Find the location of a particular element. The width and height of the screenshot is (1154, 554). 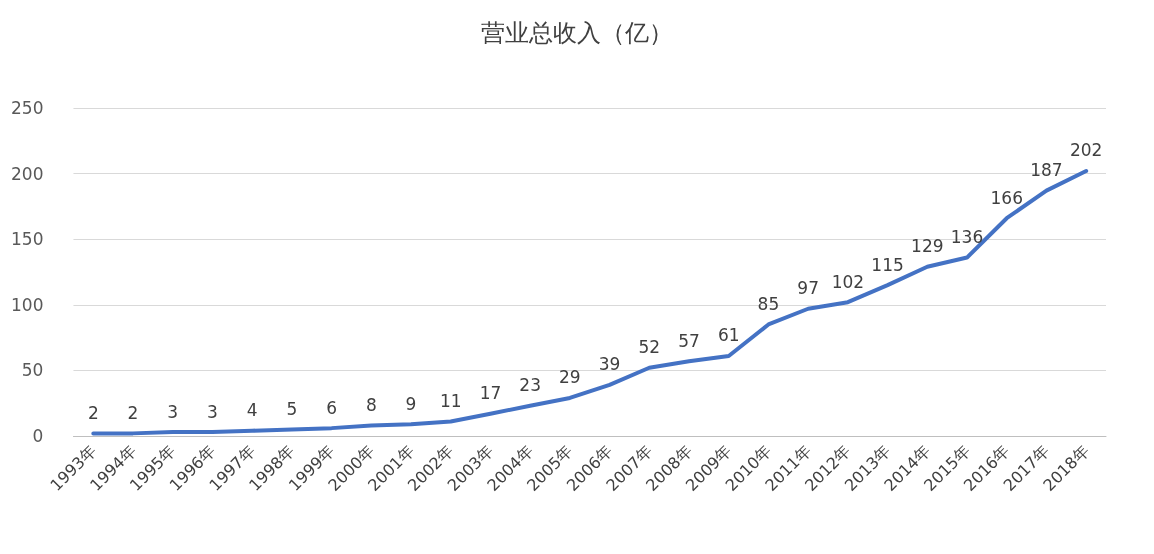

data-label: 9 is located at coordinates (411, 403).